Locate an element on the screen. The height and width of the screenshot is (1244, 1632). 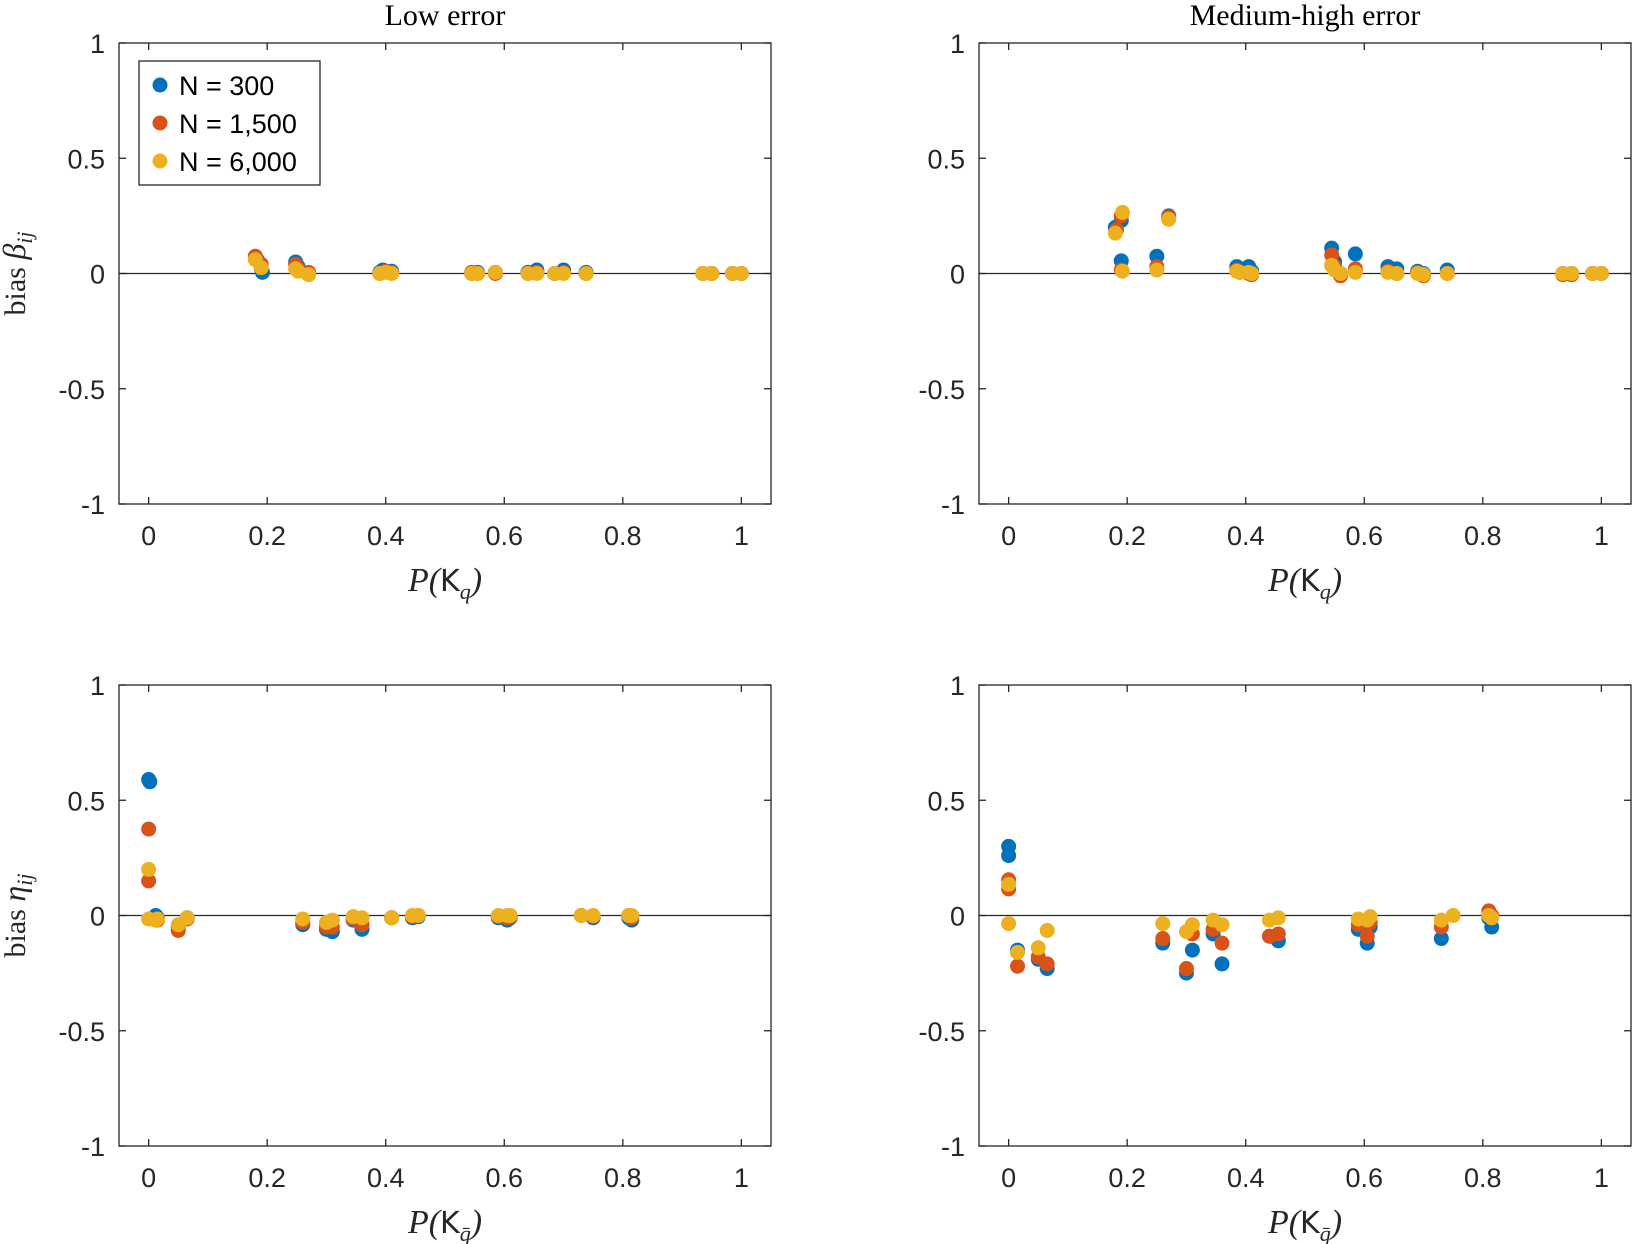
y-axis-label: bias βij is located at coordinates (18, 274).